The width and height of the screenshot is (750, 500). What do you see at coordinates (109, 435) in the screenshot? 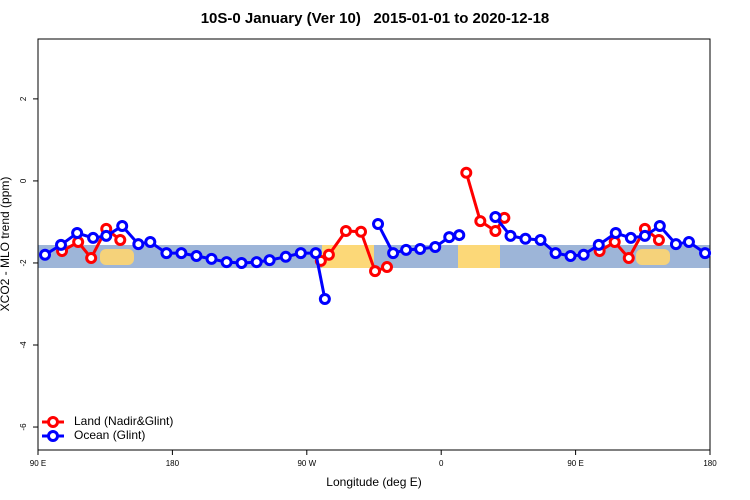
I see `legend-label: Ocean (Glint)` at bounding box center [109, 435].